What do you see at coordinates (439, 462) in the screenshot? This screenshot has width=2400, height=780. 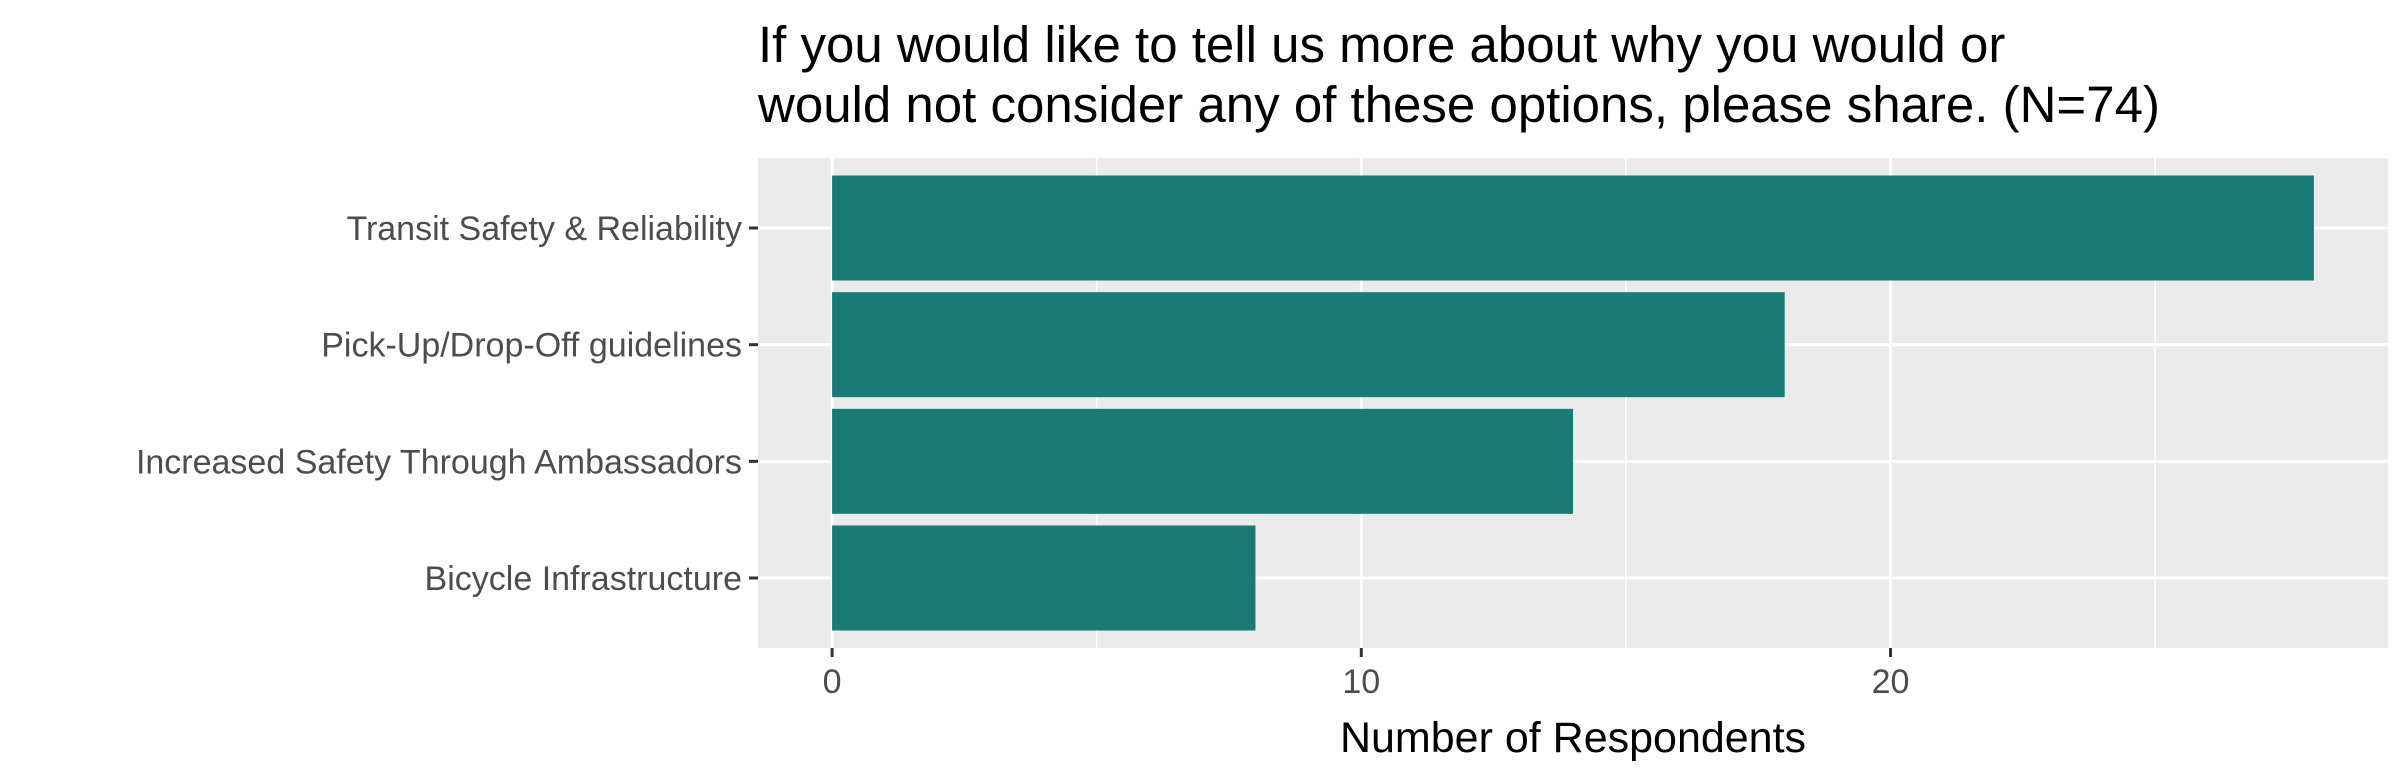 I see `y-tick-label-2: Increased Safety Through Ambassadors` at bounding box center [439, 462].